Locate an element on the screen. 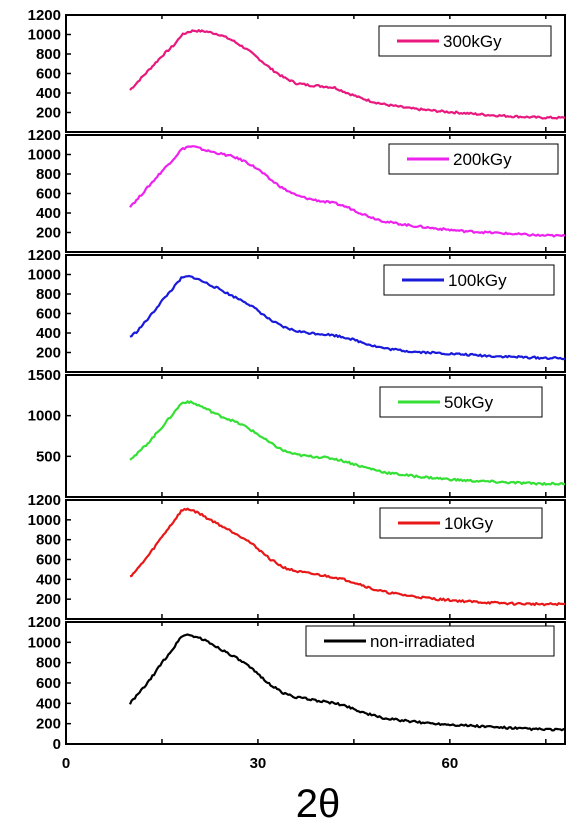 The image size is (566, 838). series-line-300kGy is located at coordinates (347, 74).